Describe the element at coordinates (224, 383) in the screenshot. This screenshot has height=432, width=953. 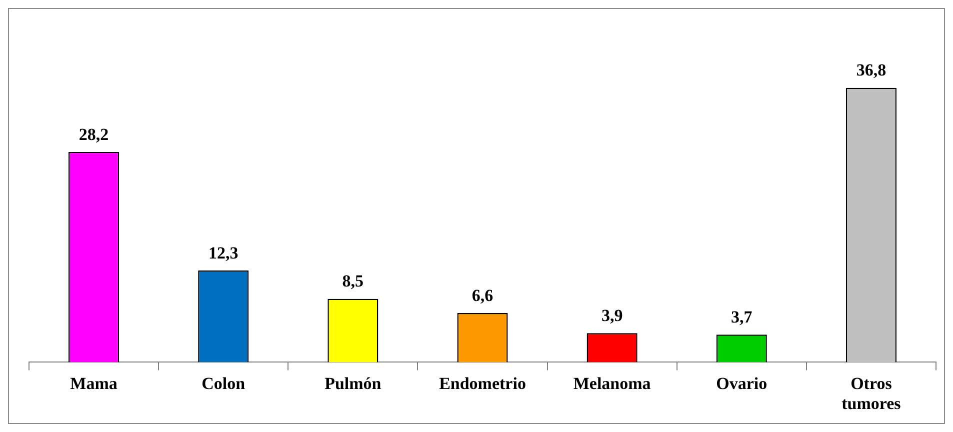
I see `x-tick-label: Colon` at that location.